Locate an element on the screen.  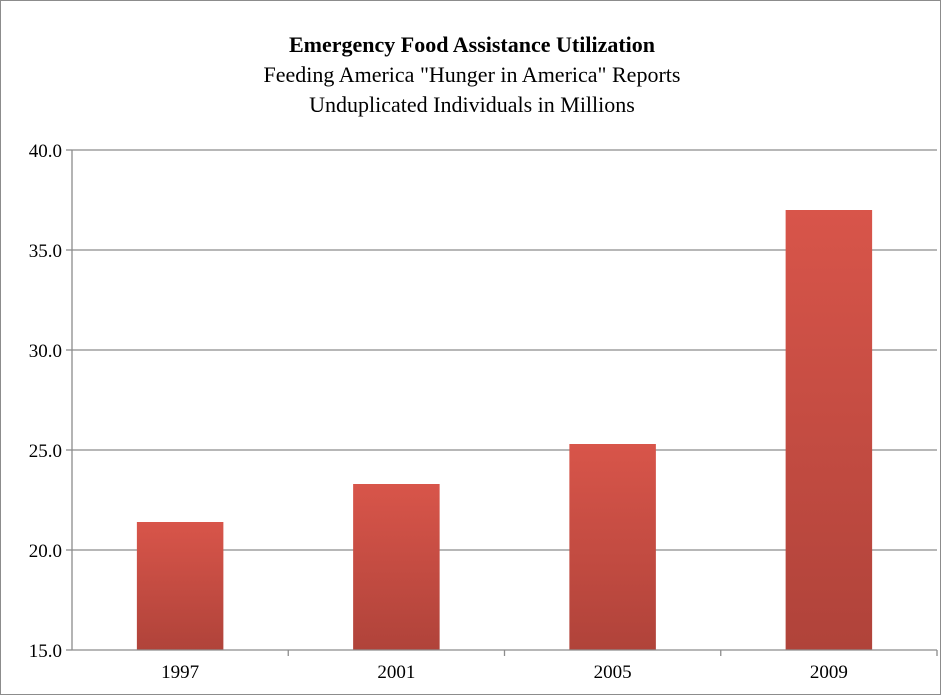
bar-2001 is located at coordinates (396, 567).